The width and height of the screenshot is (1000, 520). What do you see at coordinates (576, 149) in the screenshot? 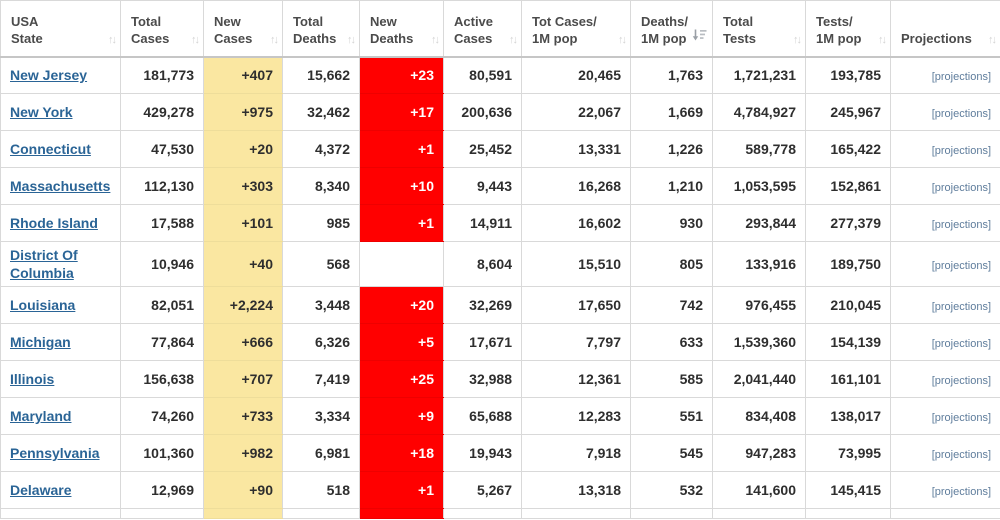
I see `tot-cases-1m-cell: 13,331` at bounding box center [576, 149].